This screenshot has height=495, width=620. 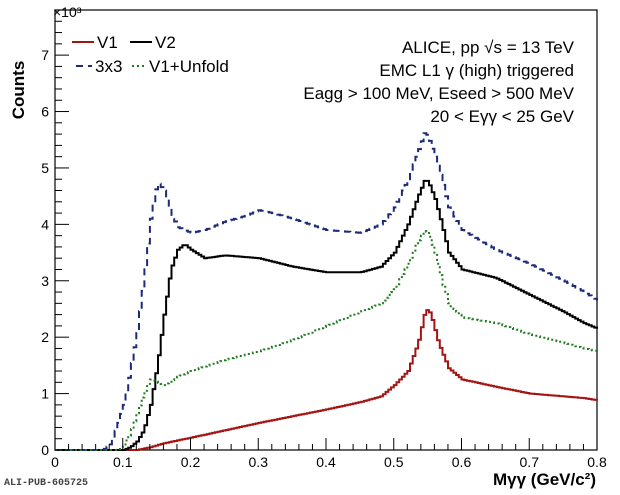 I want to click on legend-label: V1+Unfold, so click(x=189, y=66).